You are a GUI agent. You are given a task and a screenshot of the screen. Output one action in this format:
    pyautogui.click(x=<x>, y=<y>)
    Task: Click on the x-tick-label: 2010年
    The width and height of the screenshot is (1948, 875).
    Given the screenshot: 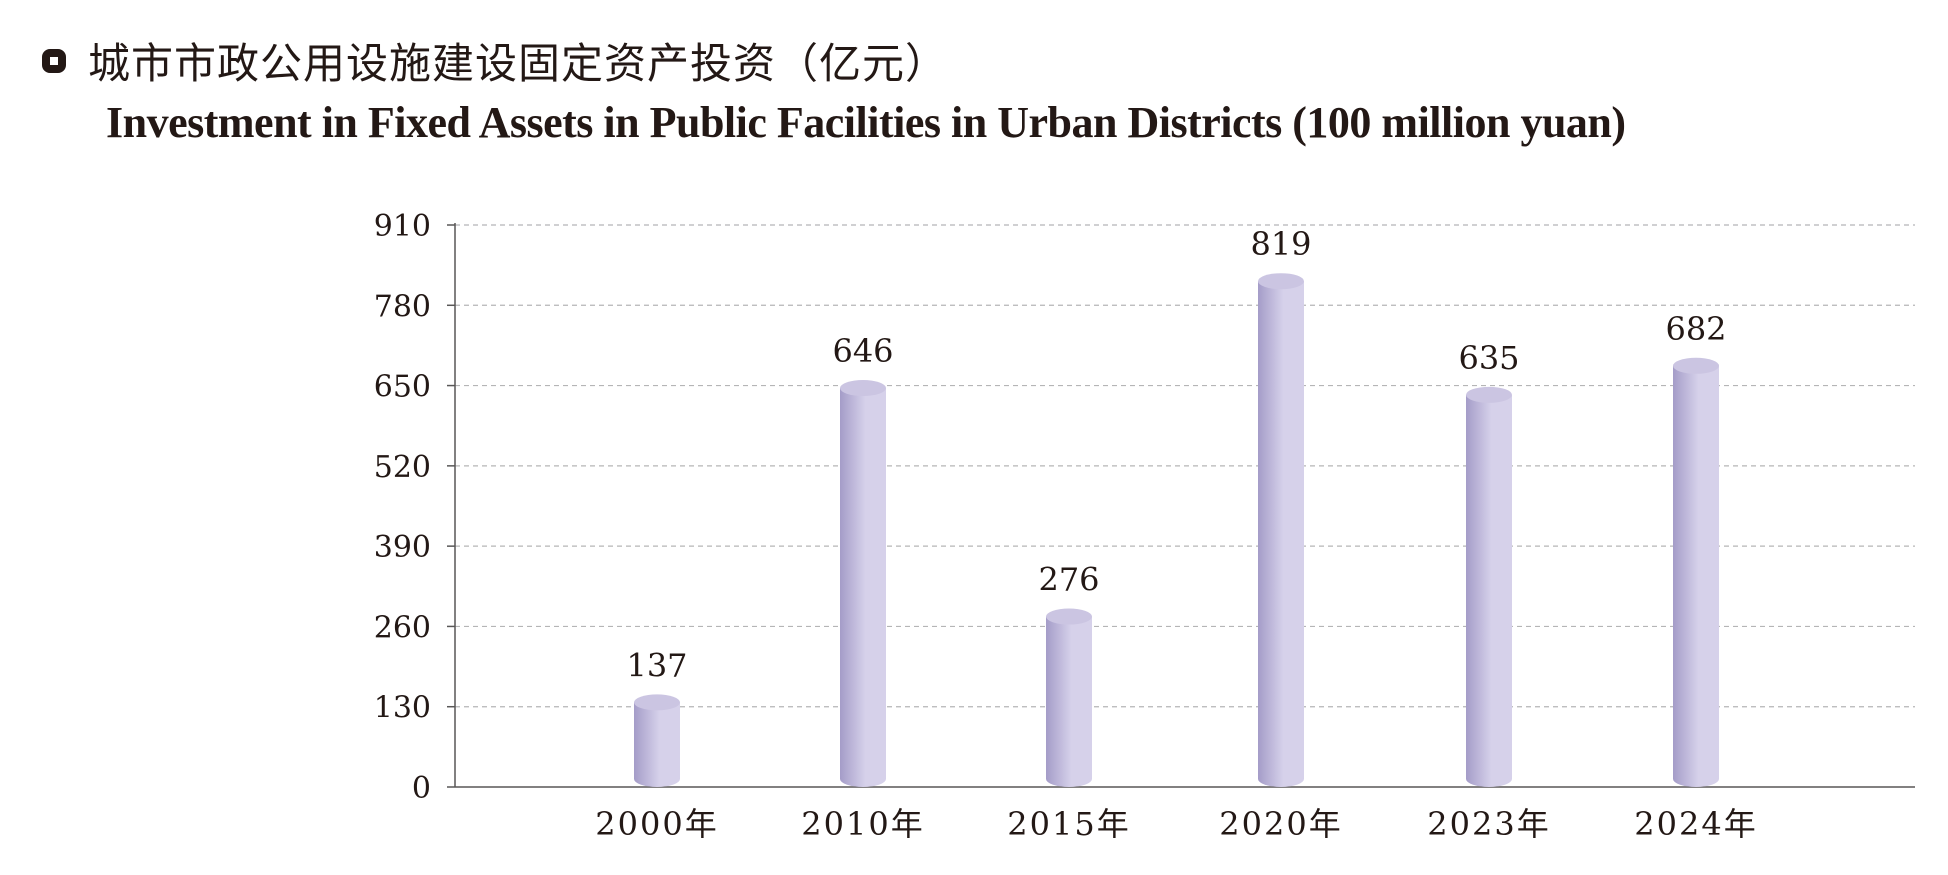 What is the action you would take?
    pyautogui.click(x=862, y=824)
    